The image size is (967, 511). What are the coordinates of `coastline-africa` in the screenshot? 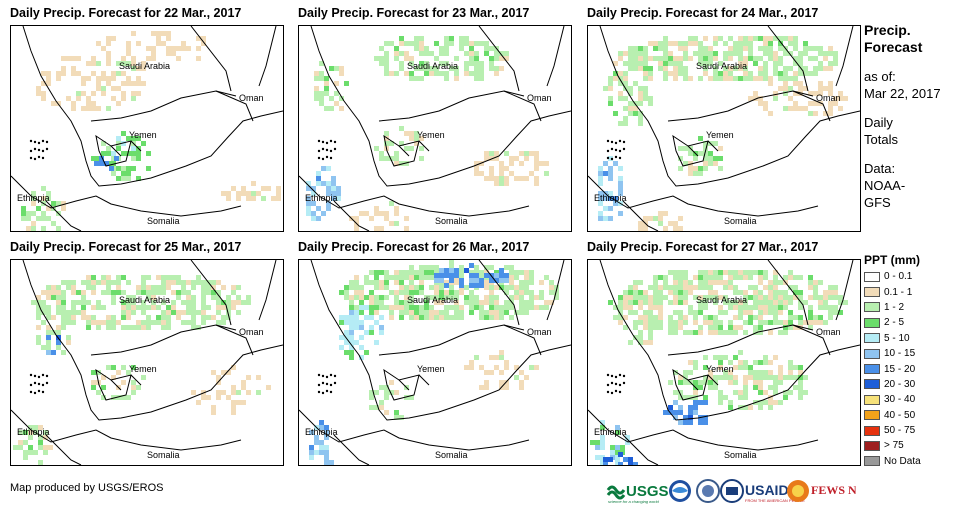 It's located at (126, 430).